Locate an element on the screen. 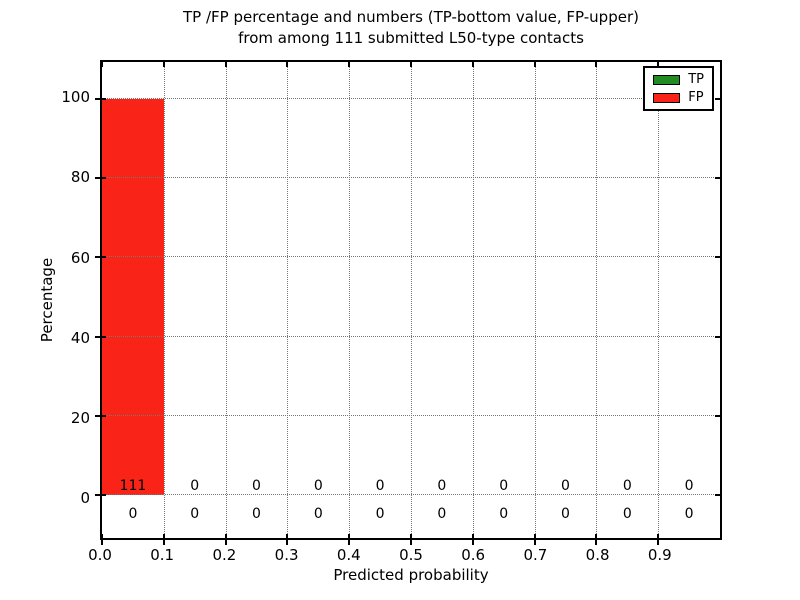 The image size is (800, 600). y-tick-label: 80 is located at coordinates (80, 177).